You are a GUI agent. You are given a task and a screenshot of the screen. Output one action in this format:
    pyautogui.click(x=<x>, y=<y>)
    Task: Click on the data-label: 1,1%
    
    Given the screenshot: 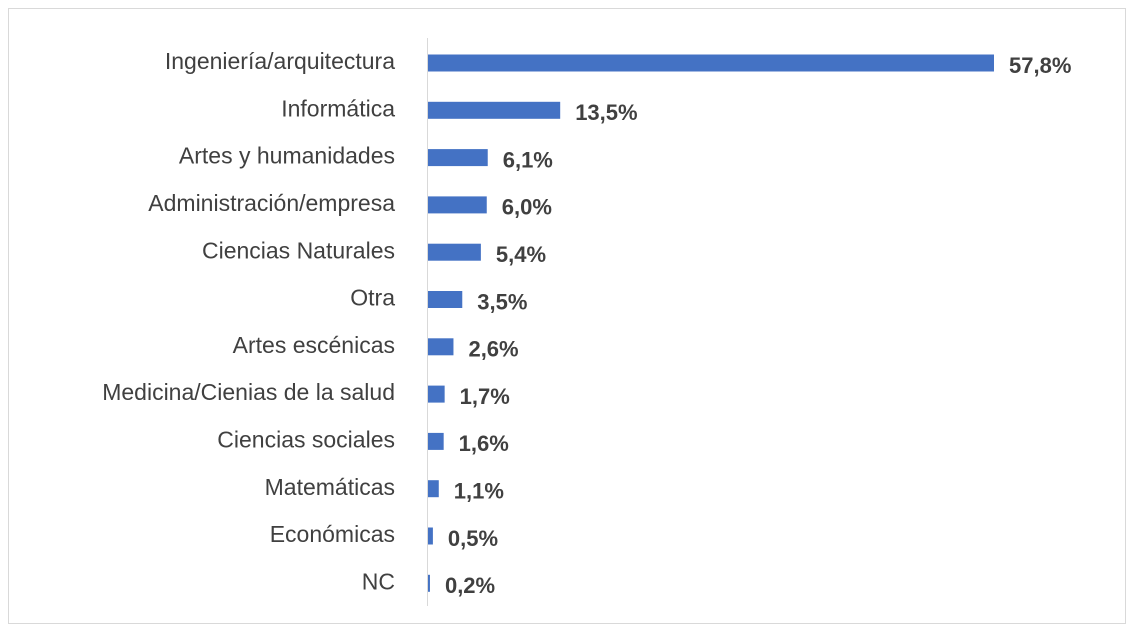 What is the action you would take?
    pyautogui.click(x=479, y=491)
    